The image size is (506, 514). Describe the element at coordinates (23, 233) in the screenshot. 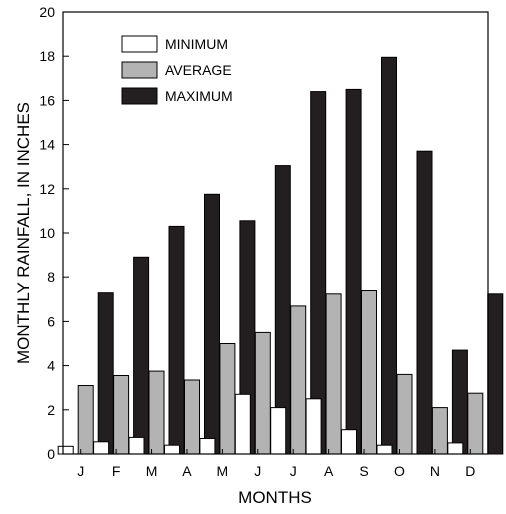

I see `y-axis-title: MONTHLY RAINFALL, IN INCHES` at that location.